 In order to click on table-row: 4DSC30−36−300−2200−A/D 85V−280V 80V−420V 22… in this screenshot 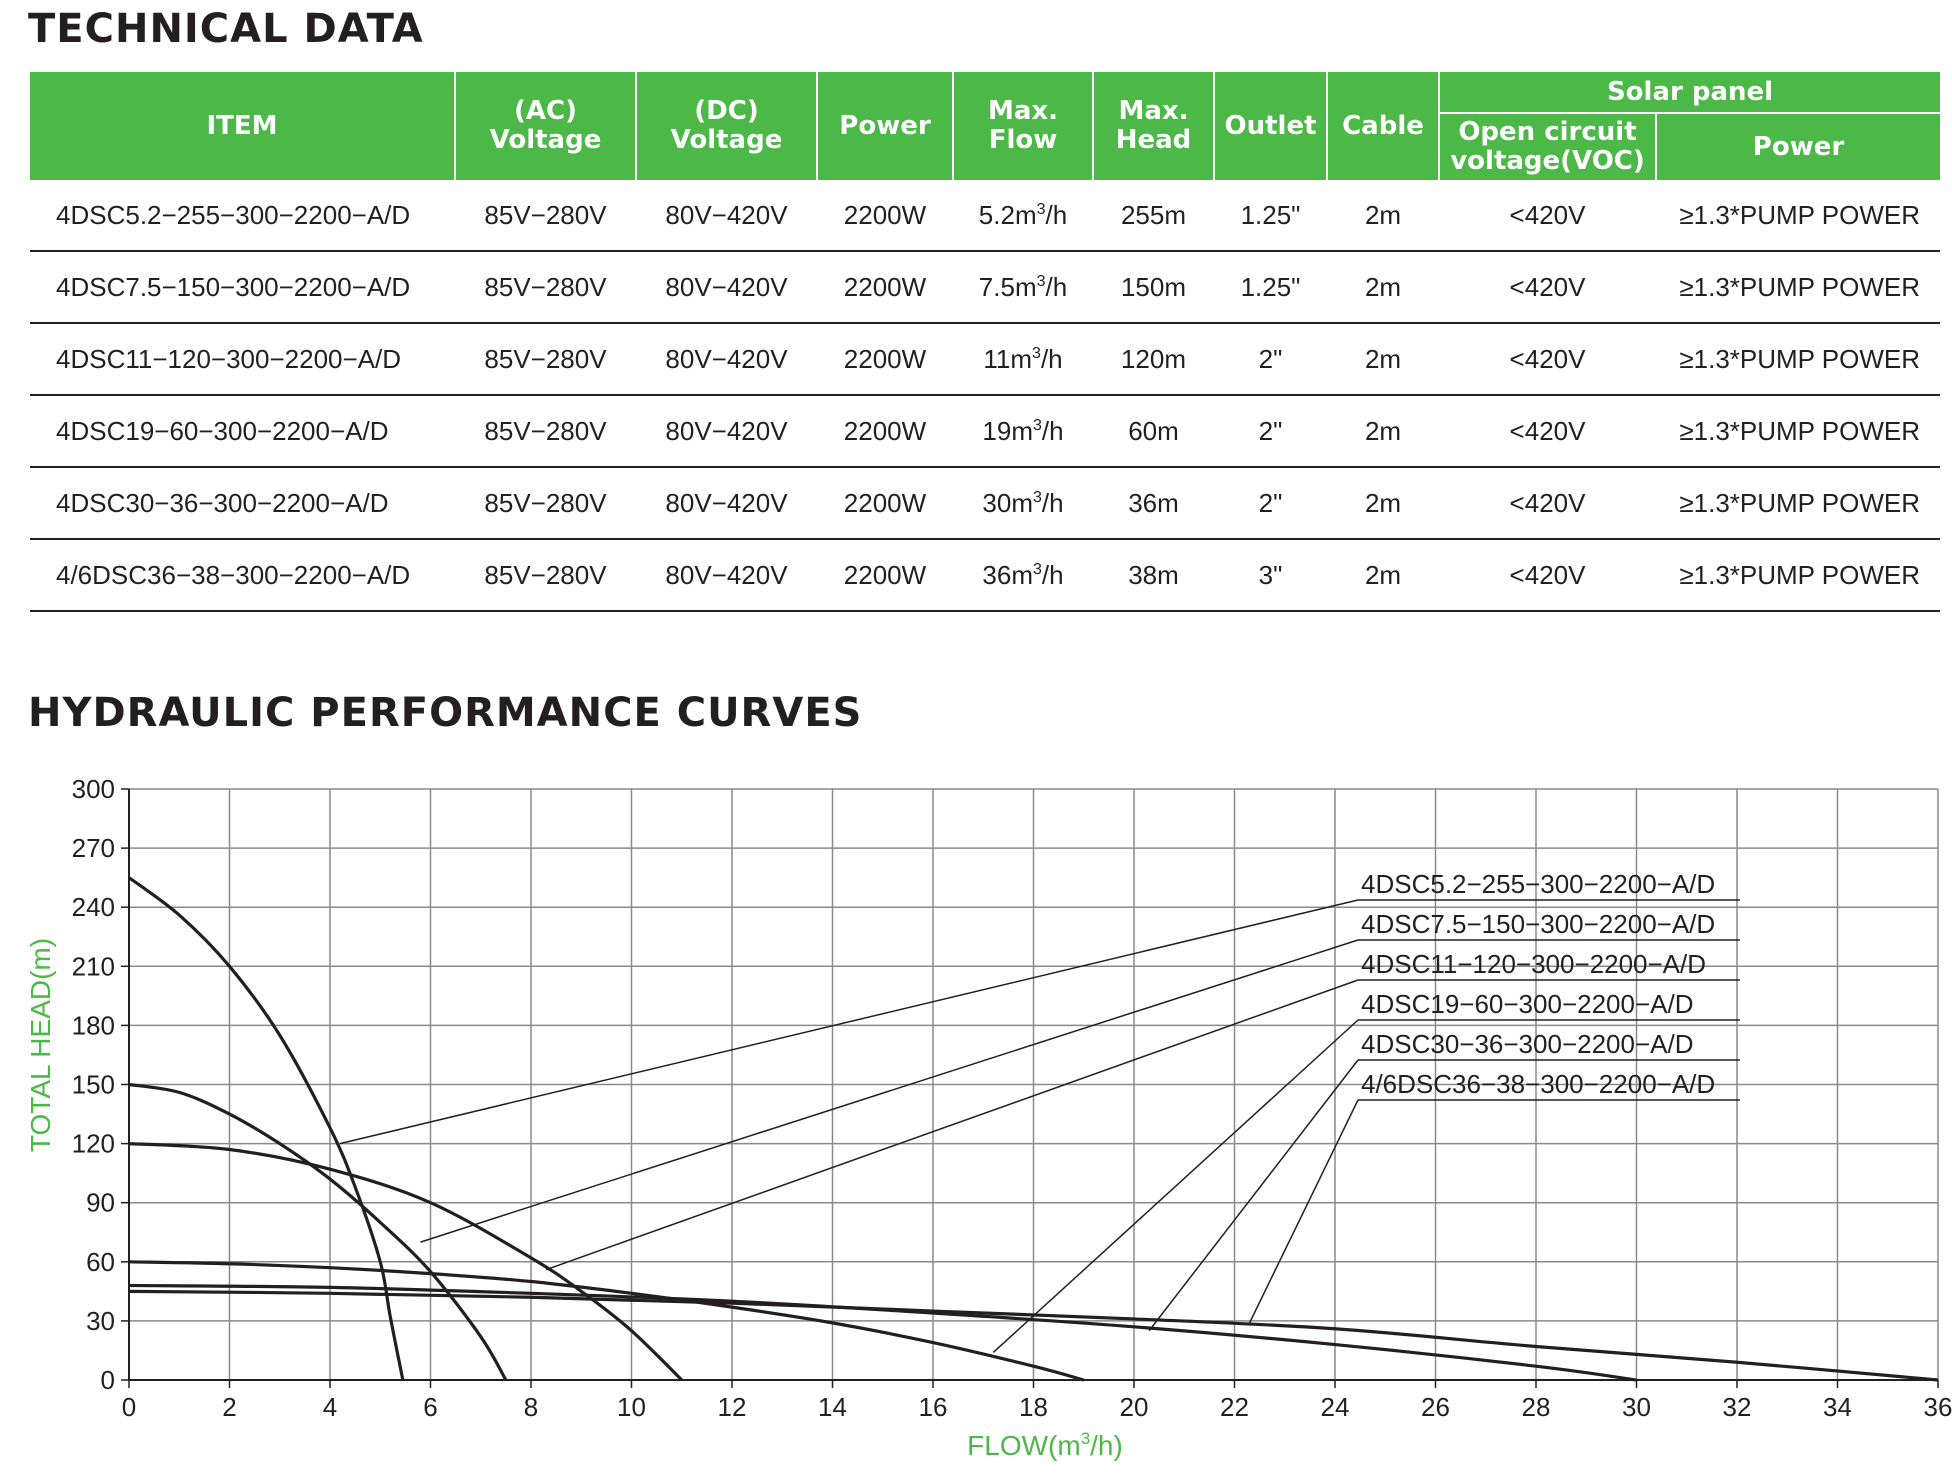, I will do `click(985, 503)`.